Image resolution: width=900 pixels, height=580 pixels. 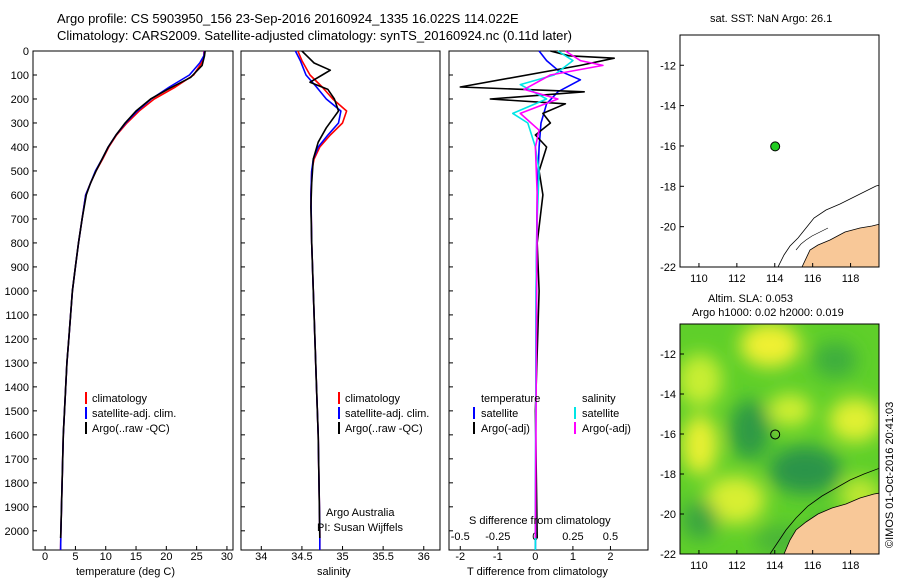 What do you see at coordinates (498, 557) in the screenshot?
I see `x-tick-label: -1` at bounding box center [498, 557].